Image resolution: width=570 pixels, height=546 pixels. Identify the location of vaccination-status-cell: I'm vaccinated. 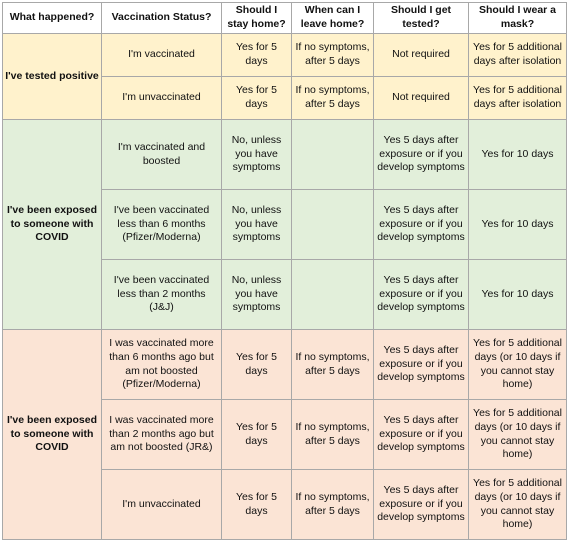
(161, 55).